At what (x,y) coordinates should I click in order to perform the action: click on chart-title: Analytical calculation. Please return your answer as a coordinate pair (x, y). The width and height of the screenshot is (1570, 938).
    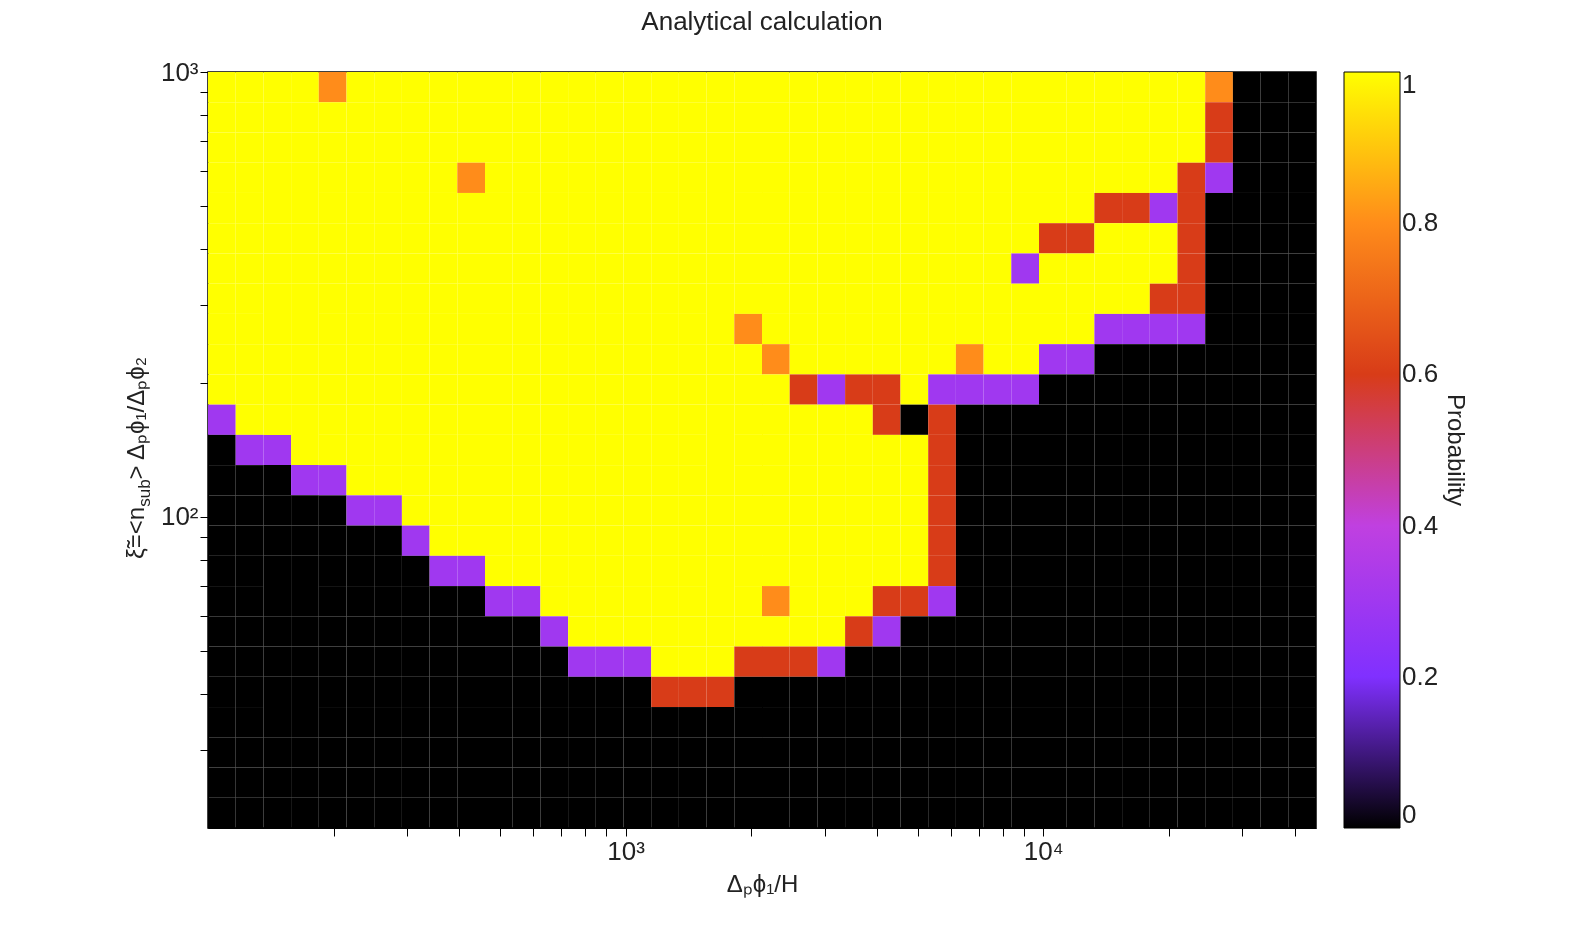
    Looking at the image, I should click on (762, 21).